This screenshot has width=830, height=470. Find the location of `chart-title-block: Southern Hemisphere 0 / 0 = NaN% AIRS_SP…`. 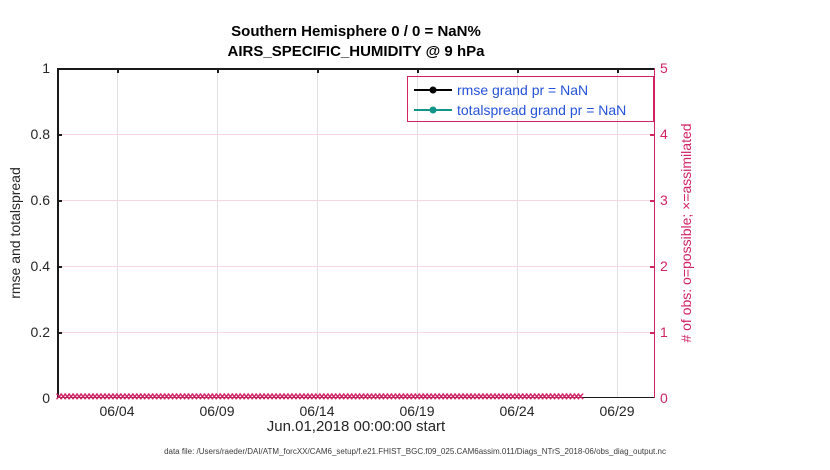

chart-title-block: Southern Hemisphere 0 / 0 = NaN% AIRS_SP… is located at coordinates (356, 42).